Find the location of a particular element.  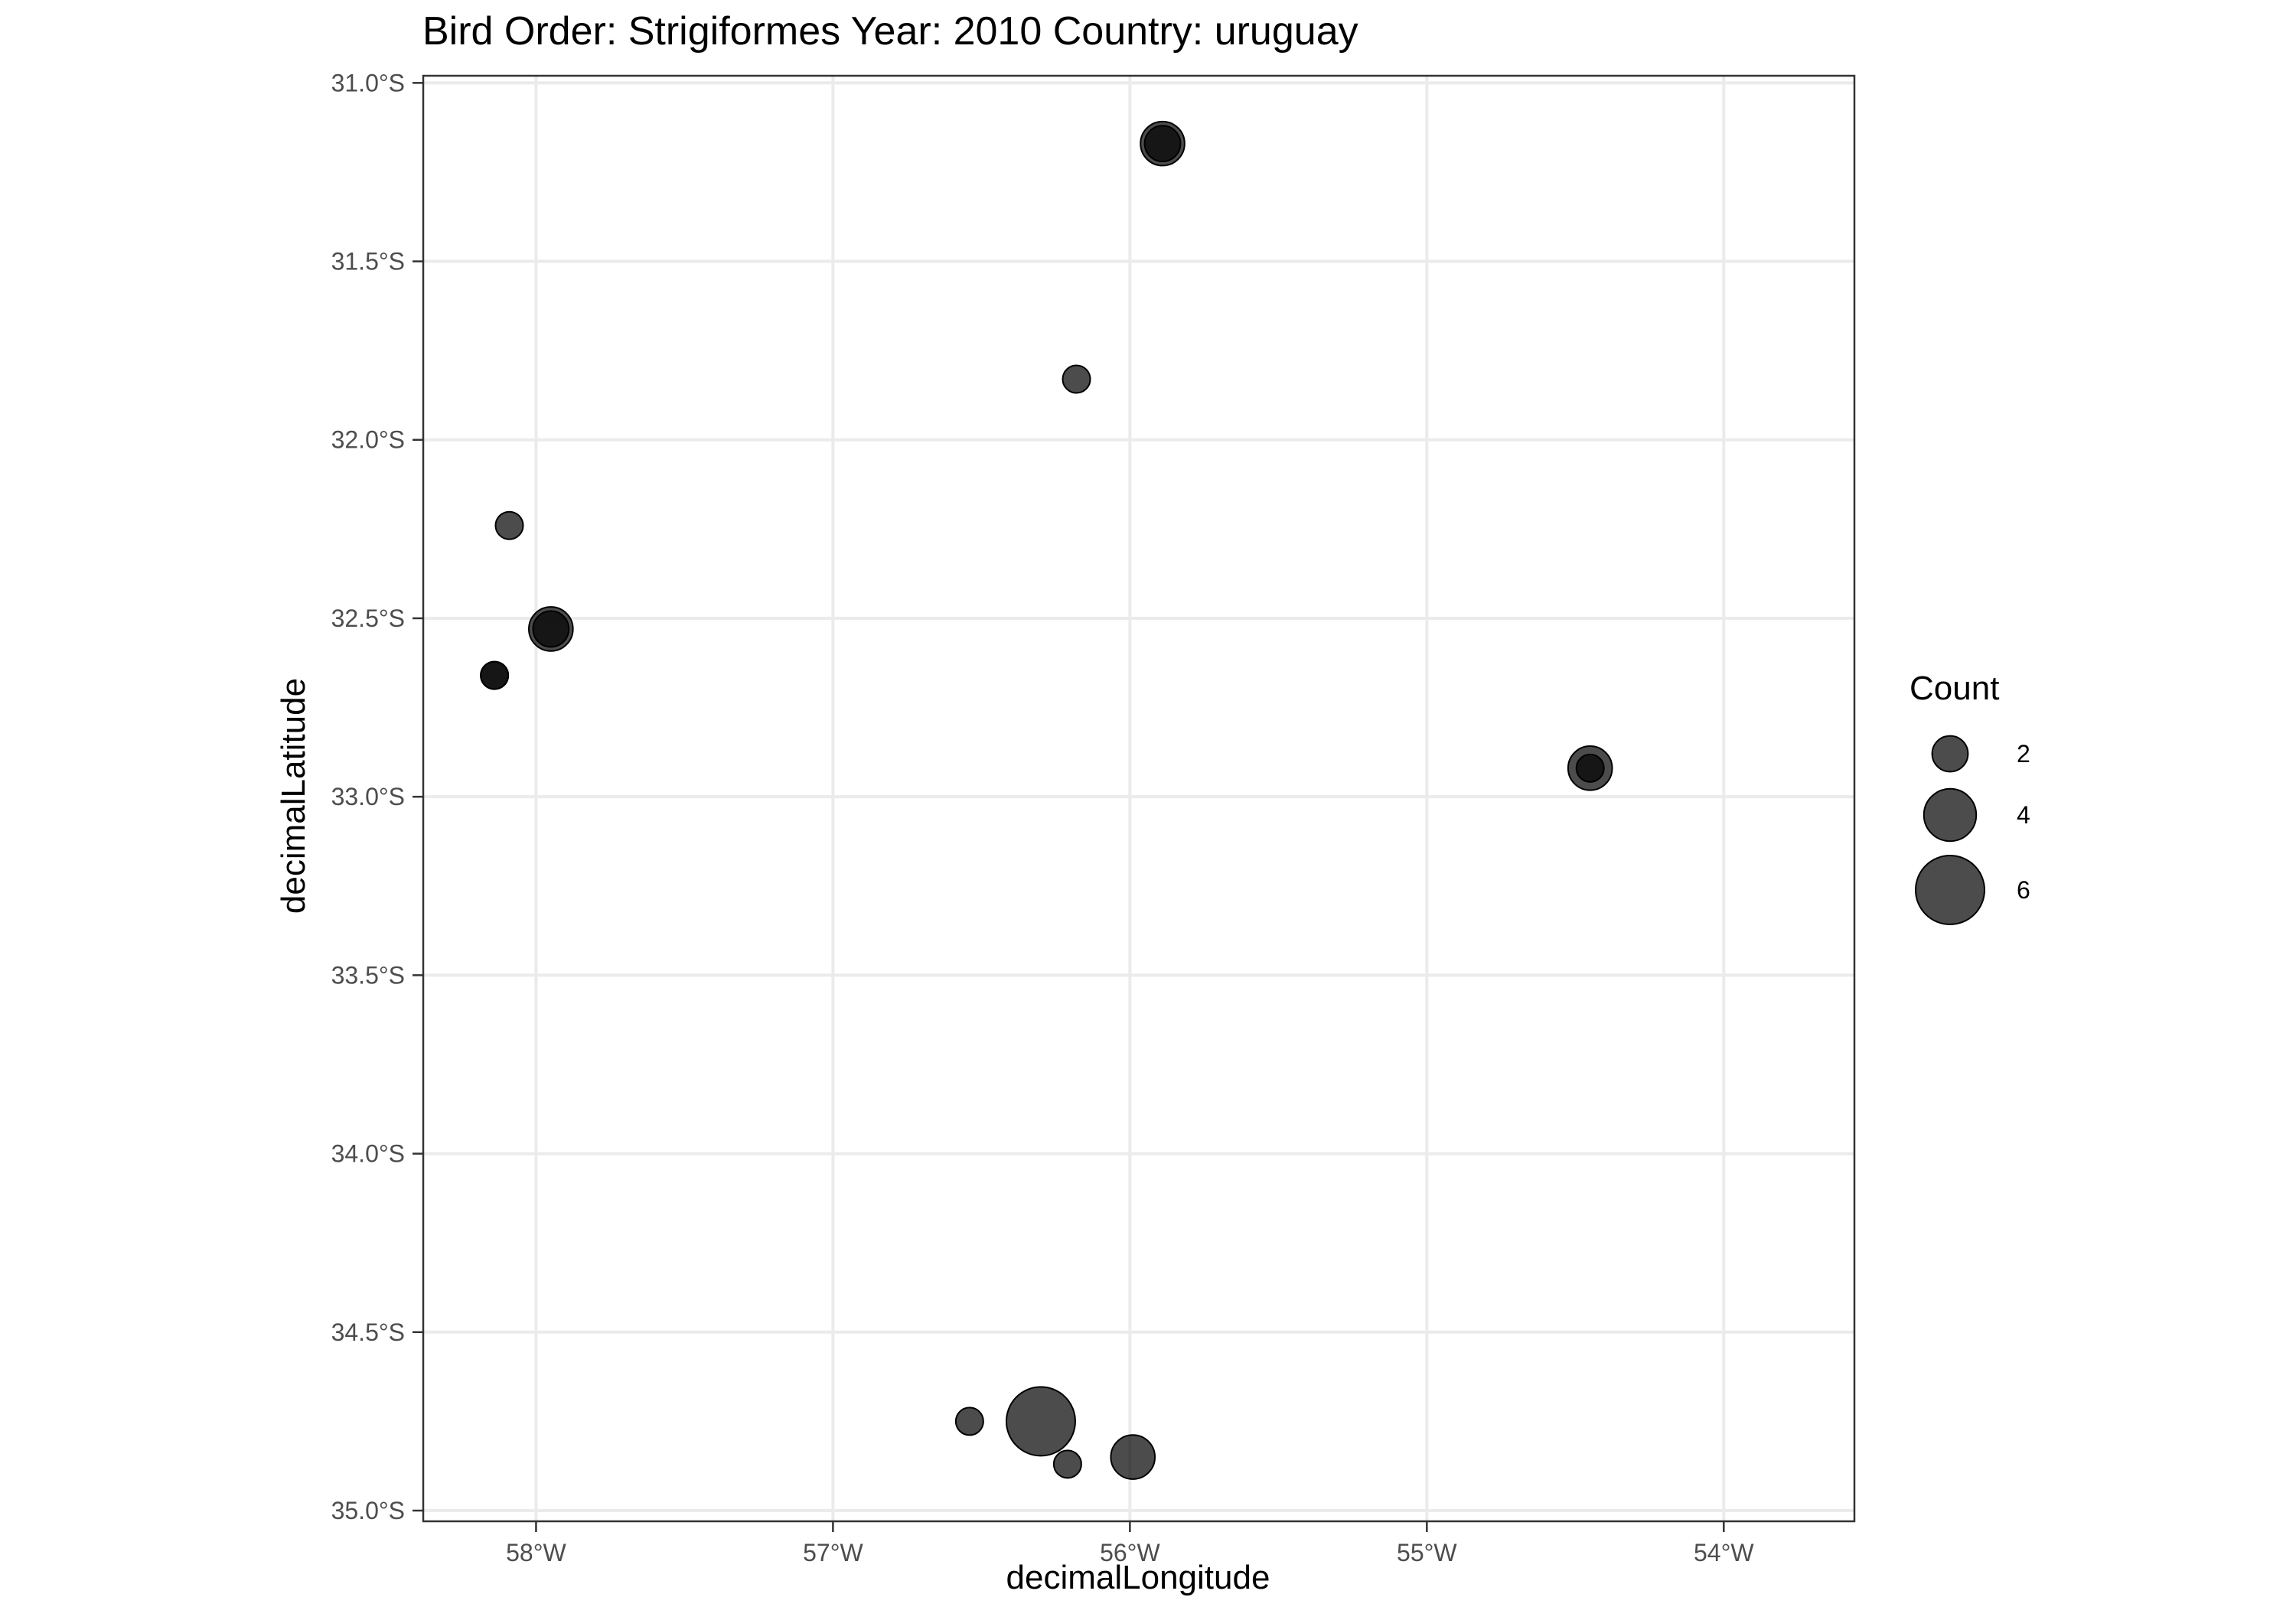

y-tick-label: 35.0°S is located at coordinates (368, 1510).